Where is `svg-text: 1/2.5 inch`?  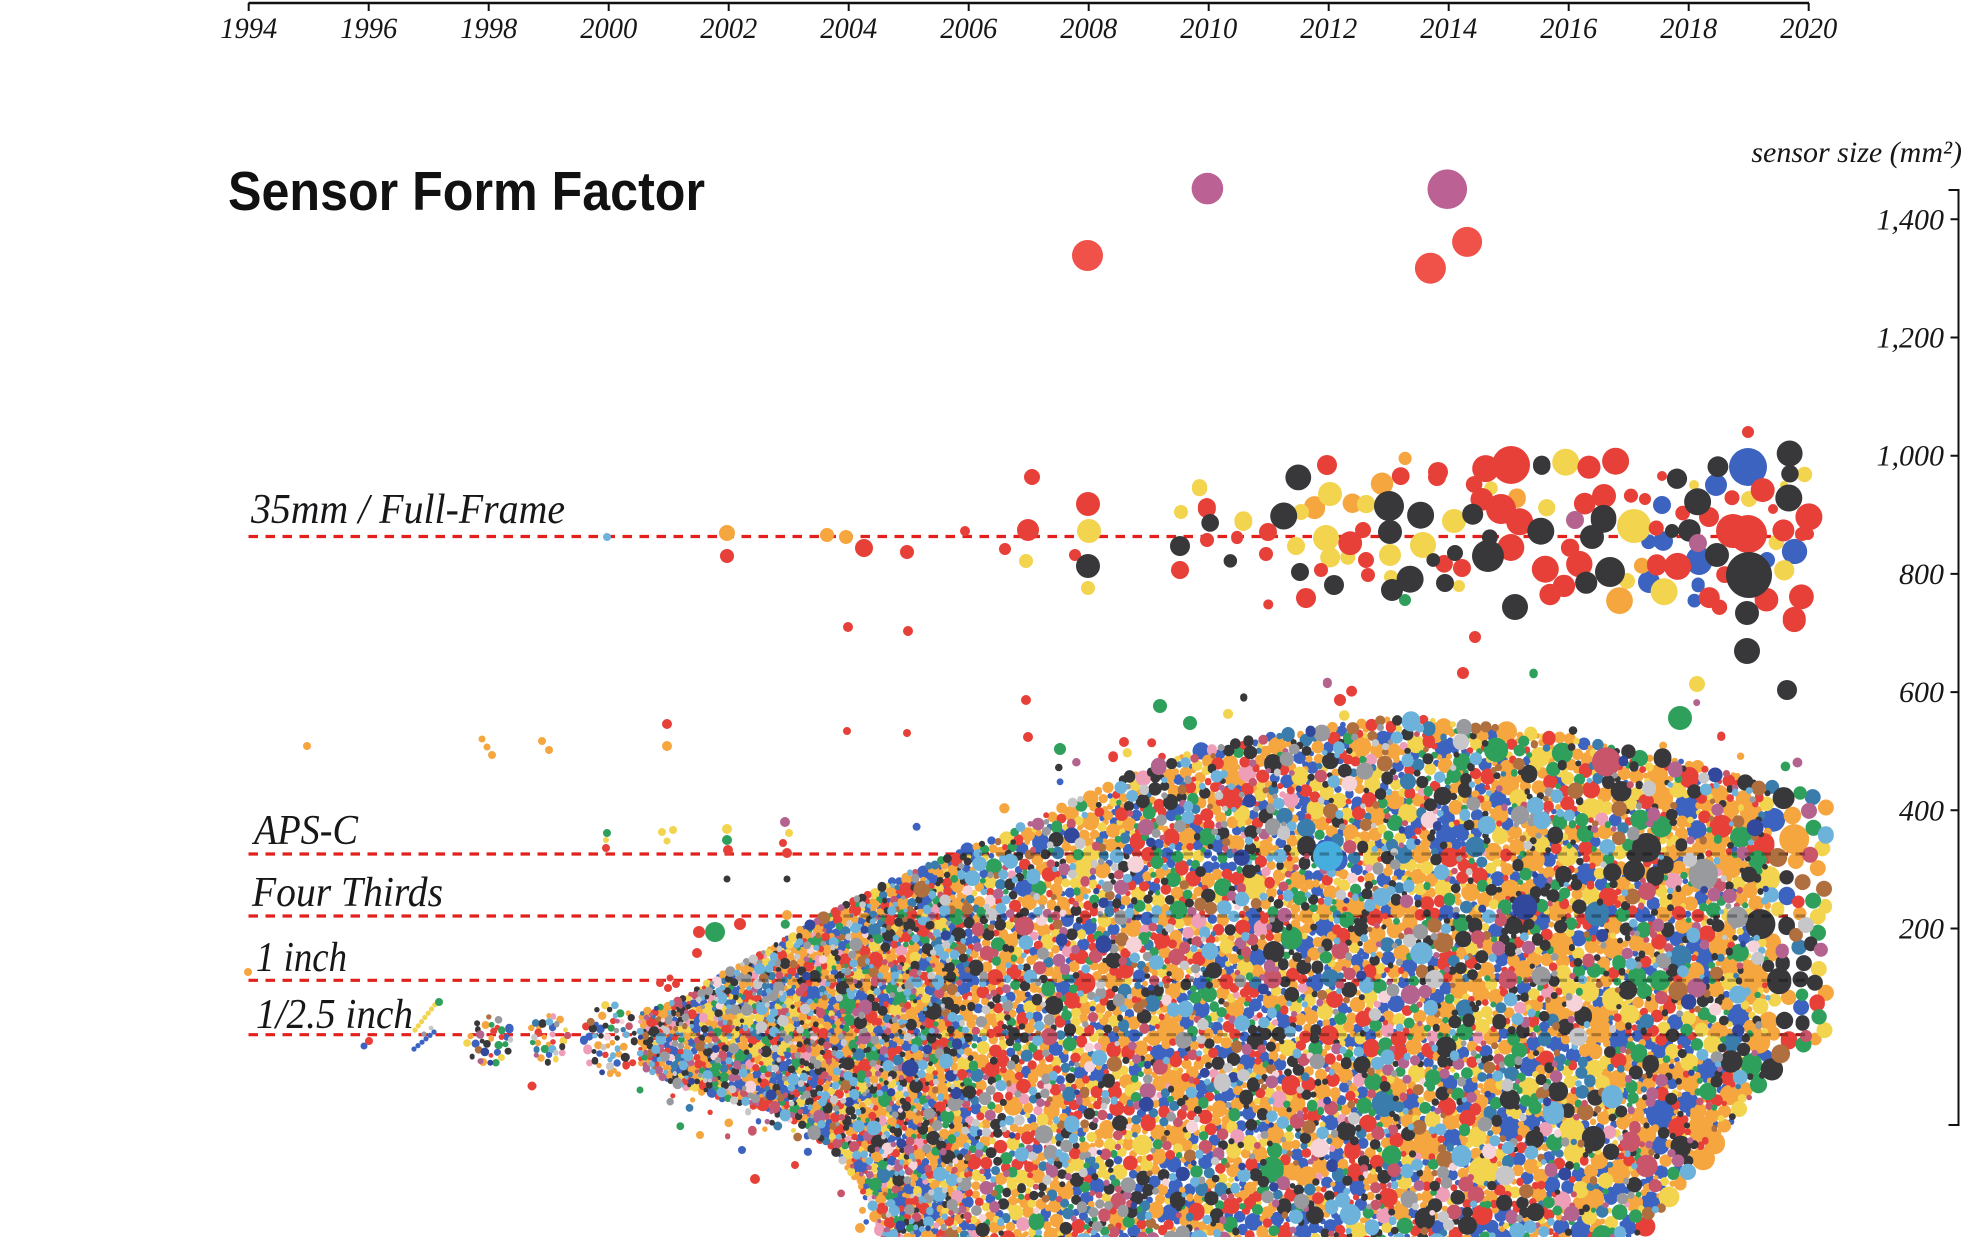
svg-text: 1/2.5 inch is located at coordinates (334, 1015).